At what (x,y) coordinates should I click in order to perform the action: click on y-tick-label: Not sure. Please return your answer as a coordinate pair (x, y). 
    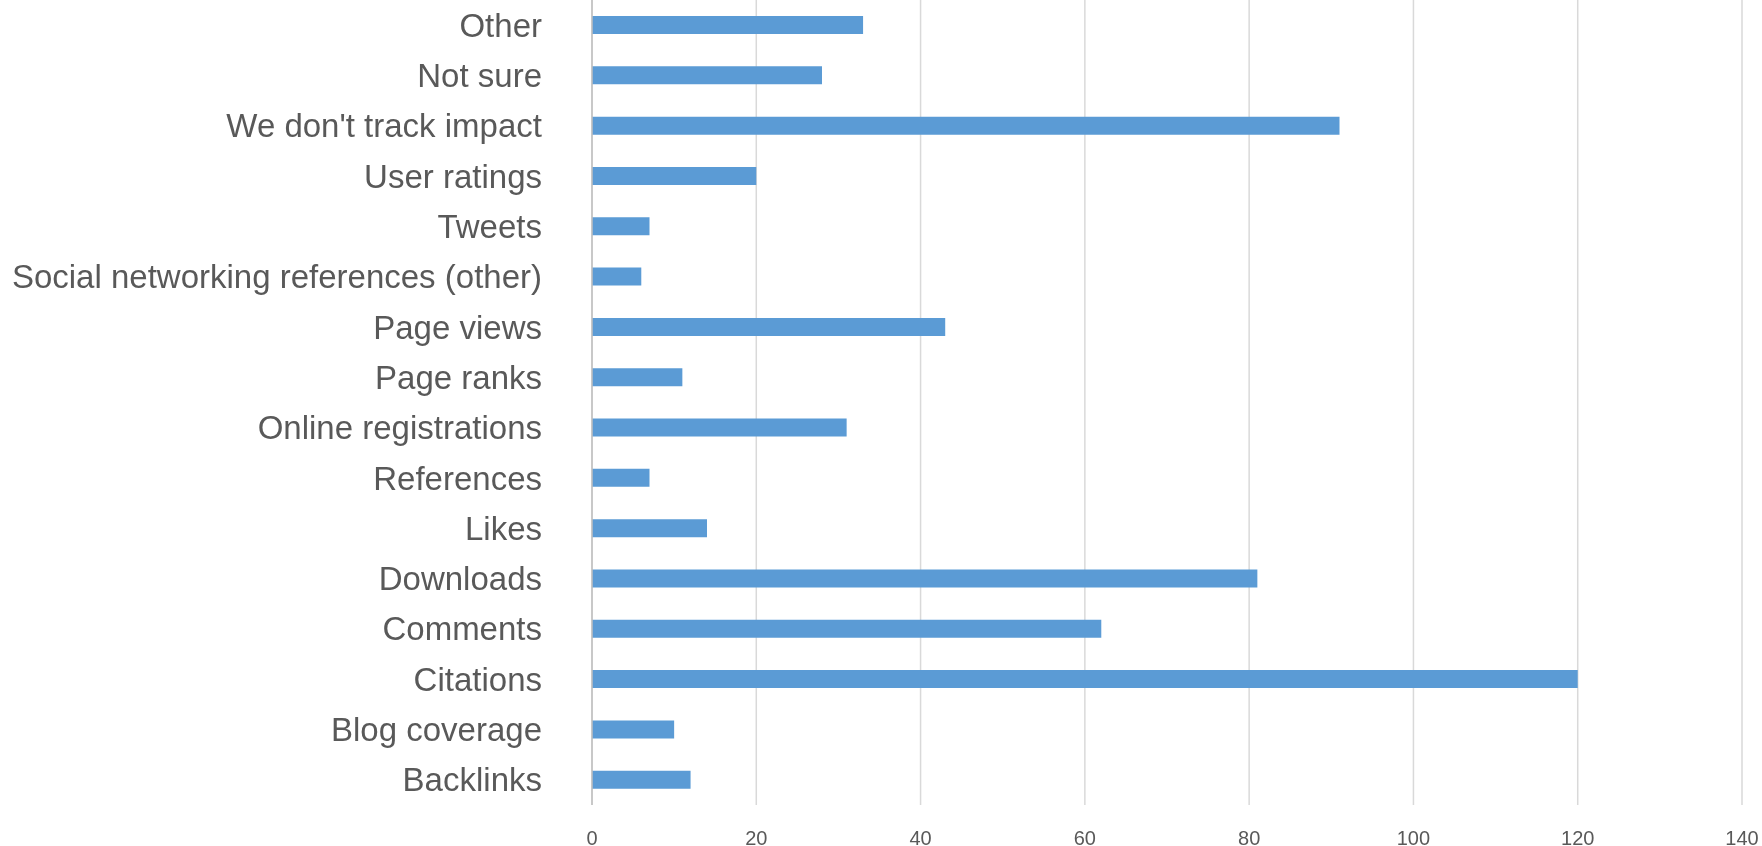
    Looking at the image, I should click on (479, 76).